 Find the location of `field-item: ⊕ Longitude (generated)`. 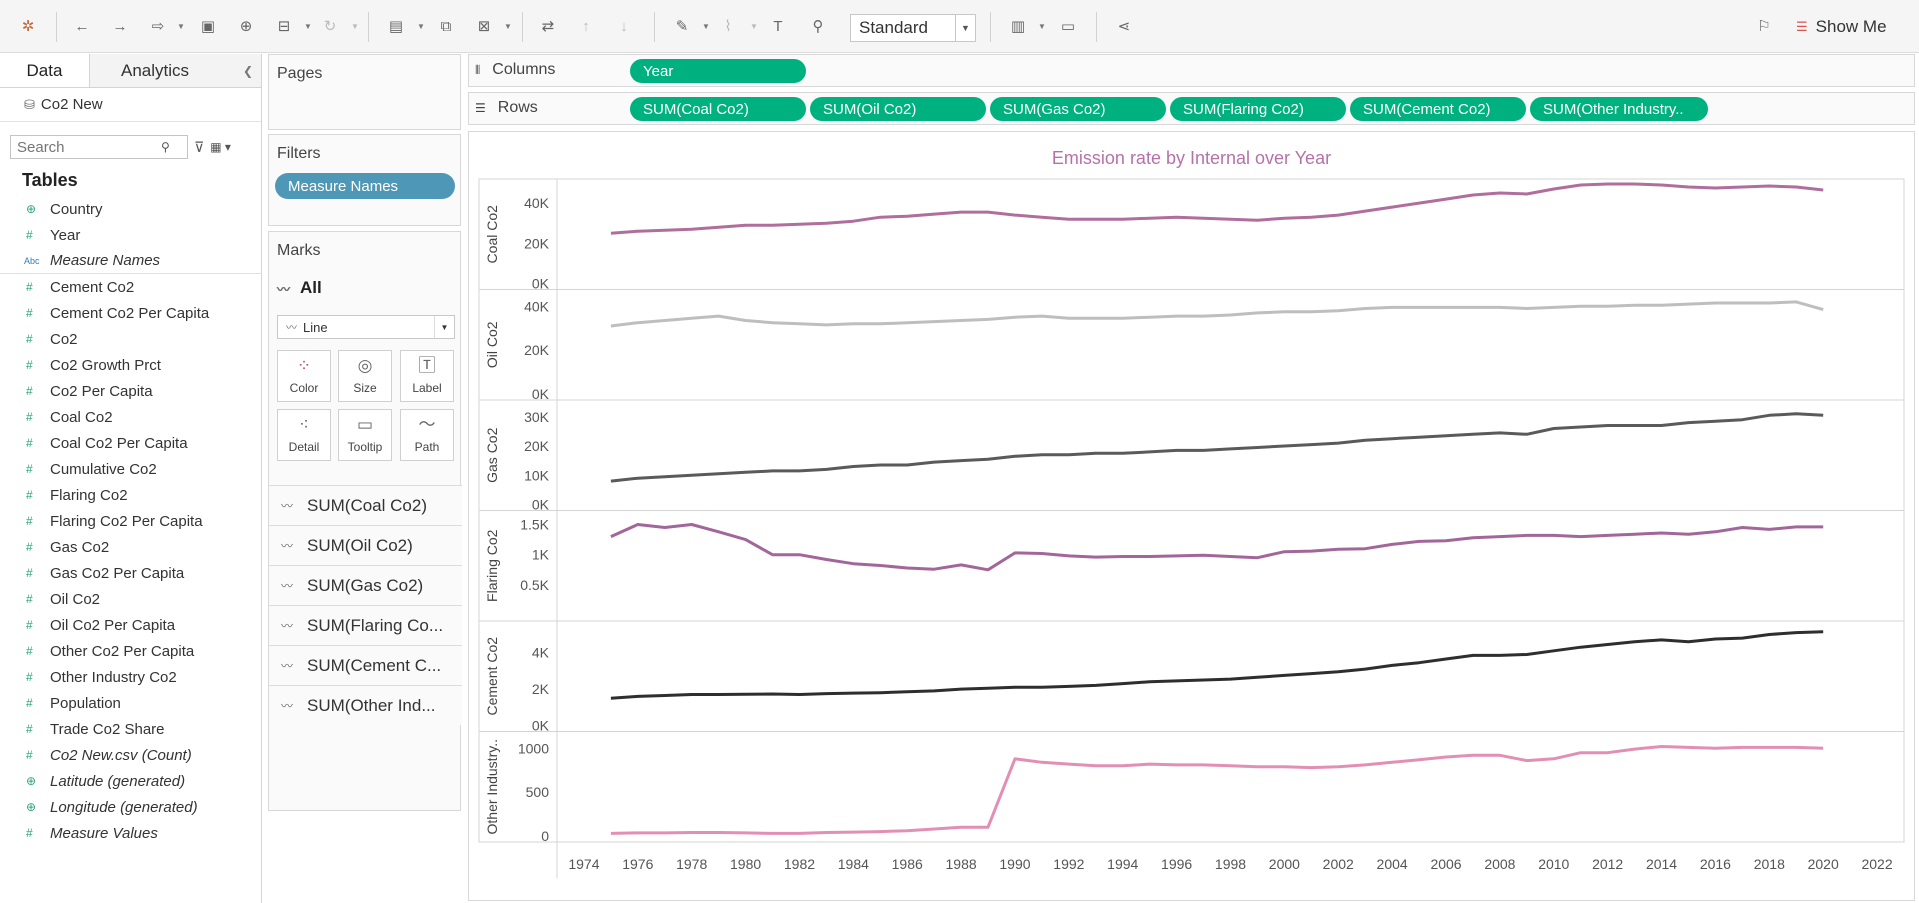

field-item: ⊕ Longitude (generated) is located at coordinates (131, 807).